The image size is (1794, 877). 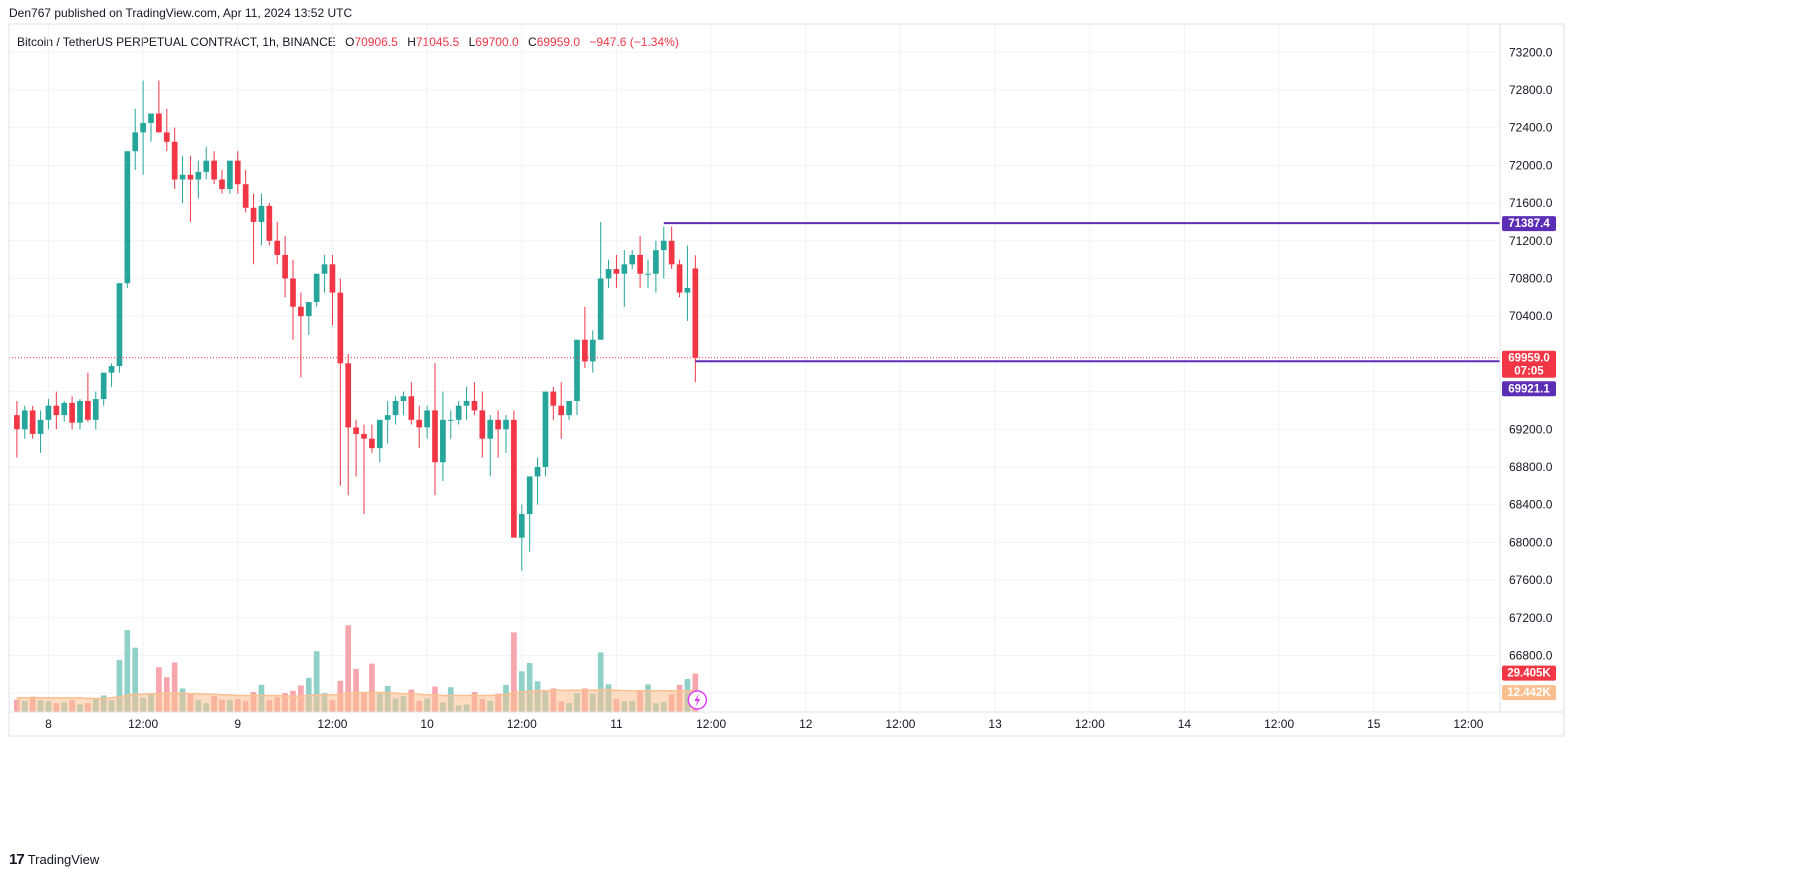 I want to click on x-tick-label: 8, so click(x=48, y=724).